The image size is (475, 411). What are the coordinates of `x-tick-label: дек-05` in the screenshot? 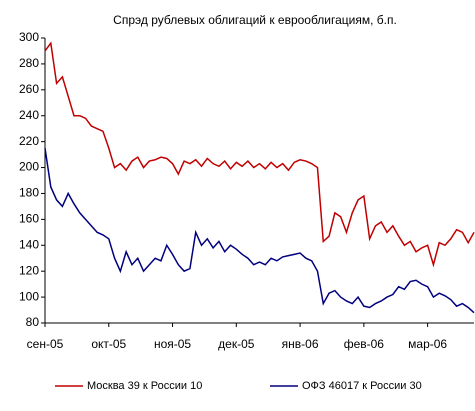 It's located at (236, 344).